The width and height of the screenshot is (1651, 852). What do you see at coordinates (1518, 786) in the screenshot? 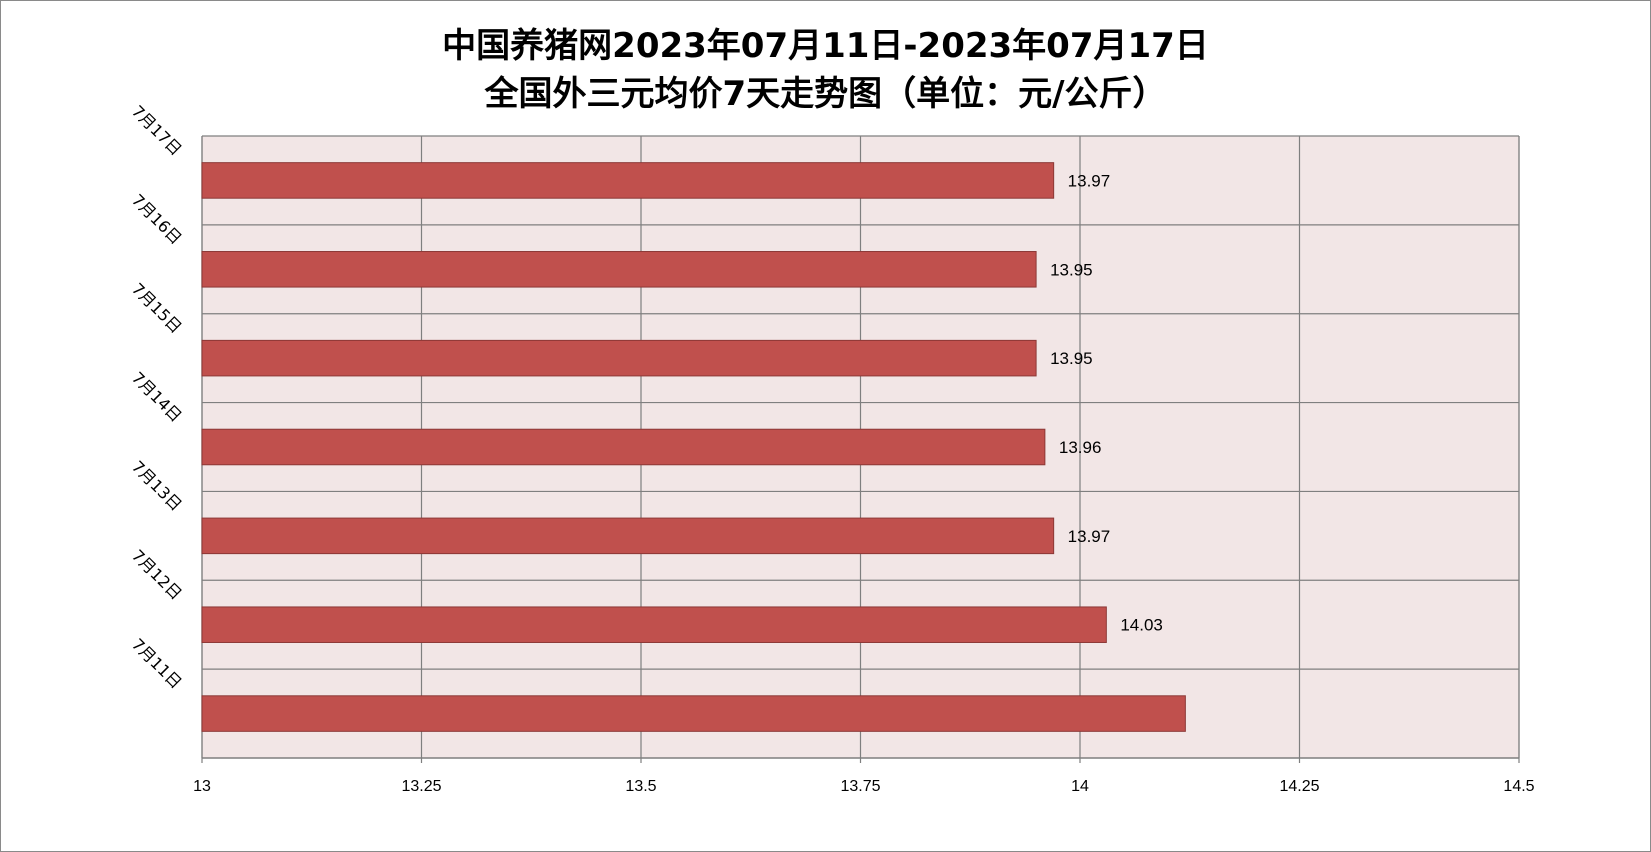
I see `x-tick-label: 14.5` at bounding box center [1518, 786].